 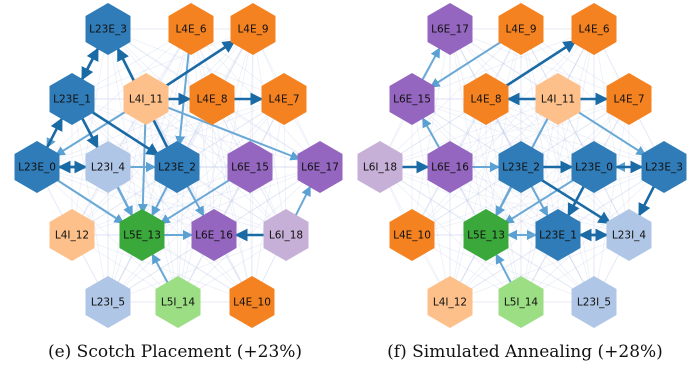 I want to click on node-label: L23I_4, so click(x=629, y=236).